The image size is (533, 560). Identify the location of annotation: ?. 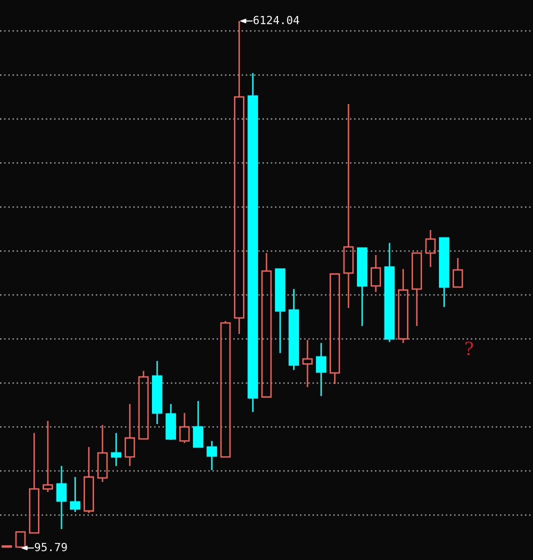
(469, 349).